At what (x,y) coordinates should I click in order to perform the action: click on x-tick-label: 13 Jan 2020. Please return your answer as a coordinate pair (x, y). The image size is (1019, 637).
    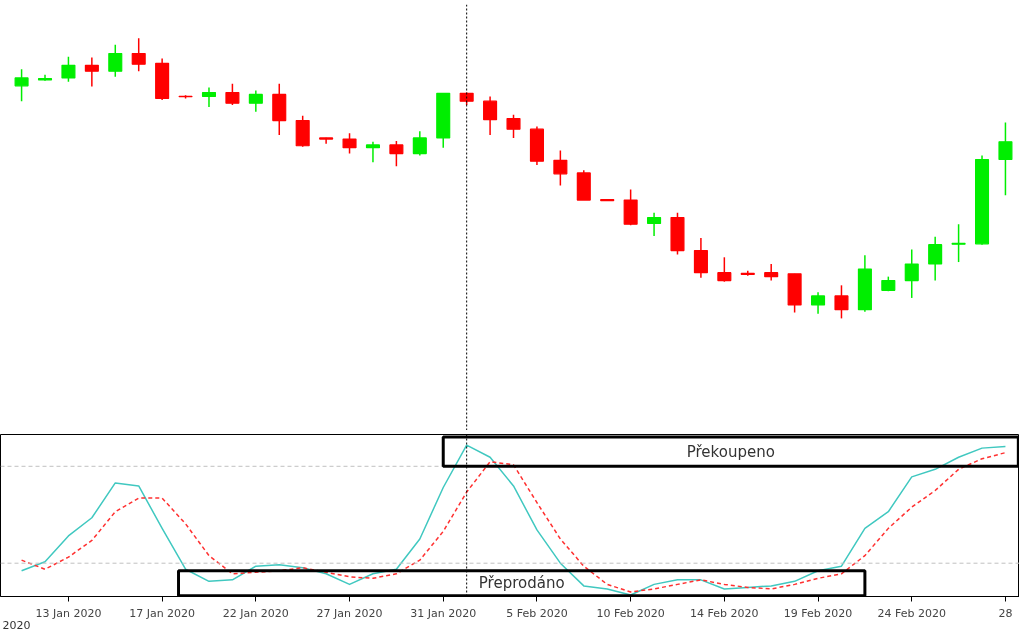
    Looking at the image, I should click on (68, 613).